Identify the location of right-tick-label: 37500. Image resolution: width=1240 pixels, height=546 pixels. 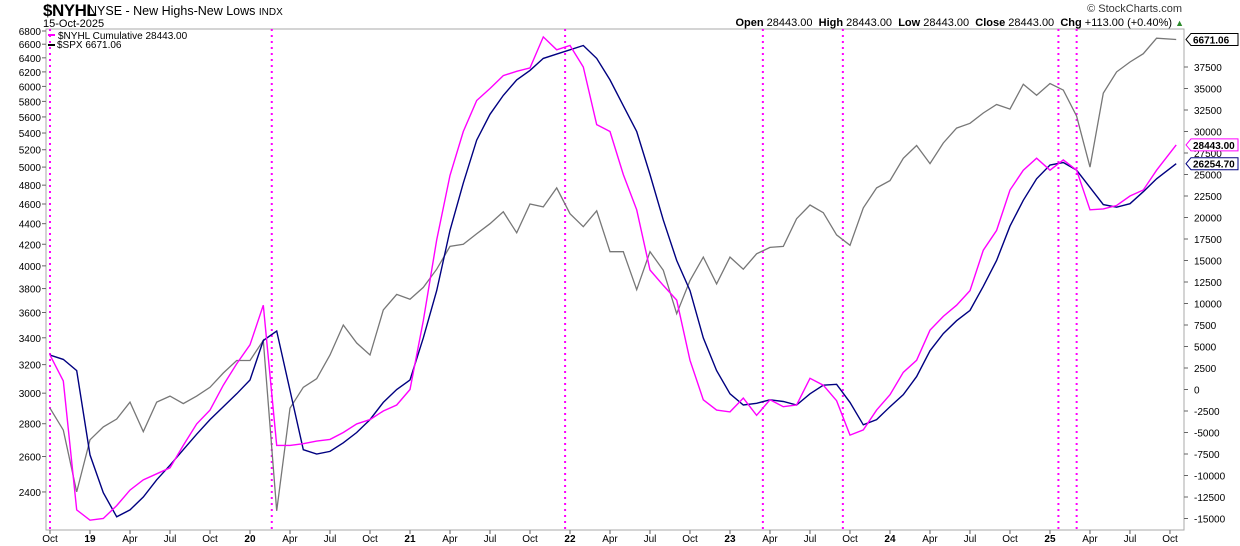
(1208, 68).